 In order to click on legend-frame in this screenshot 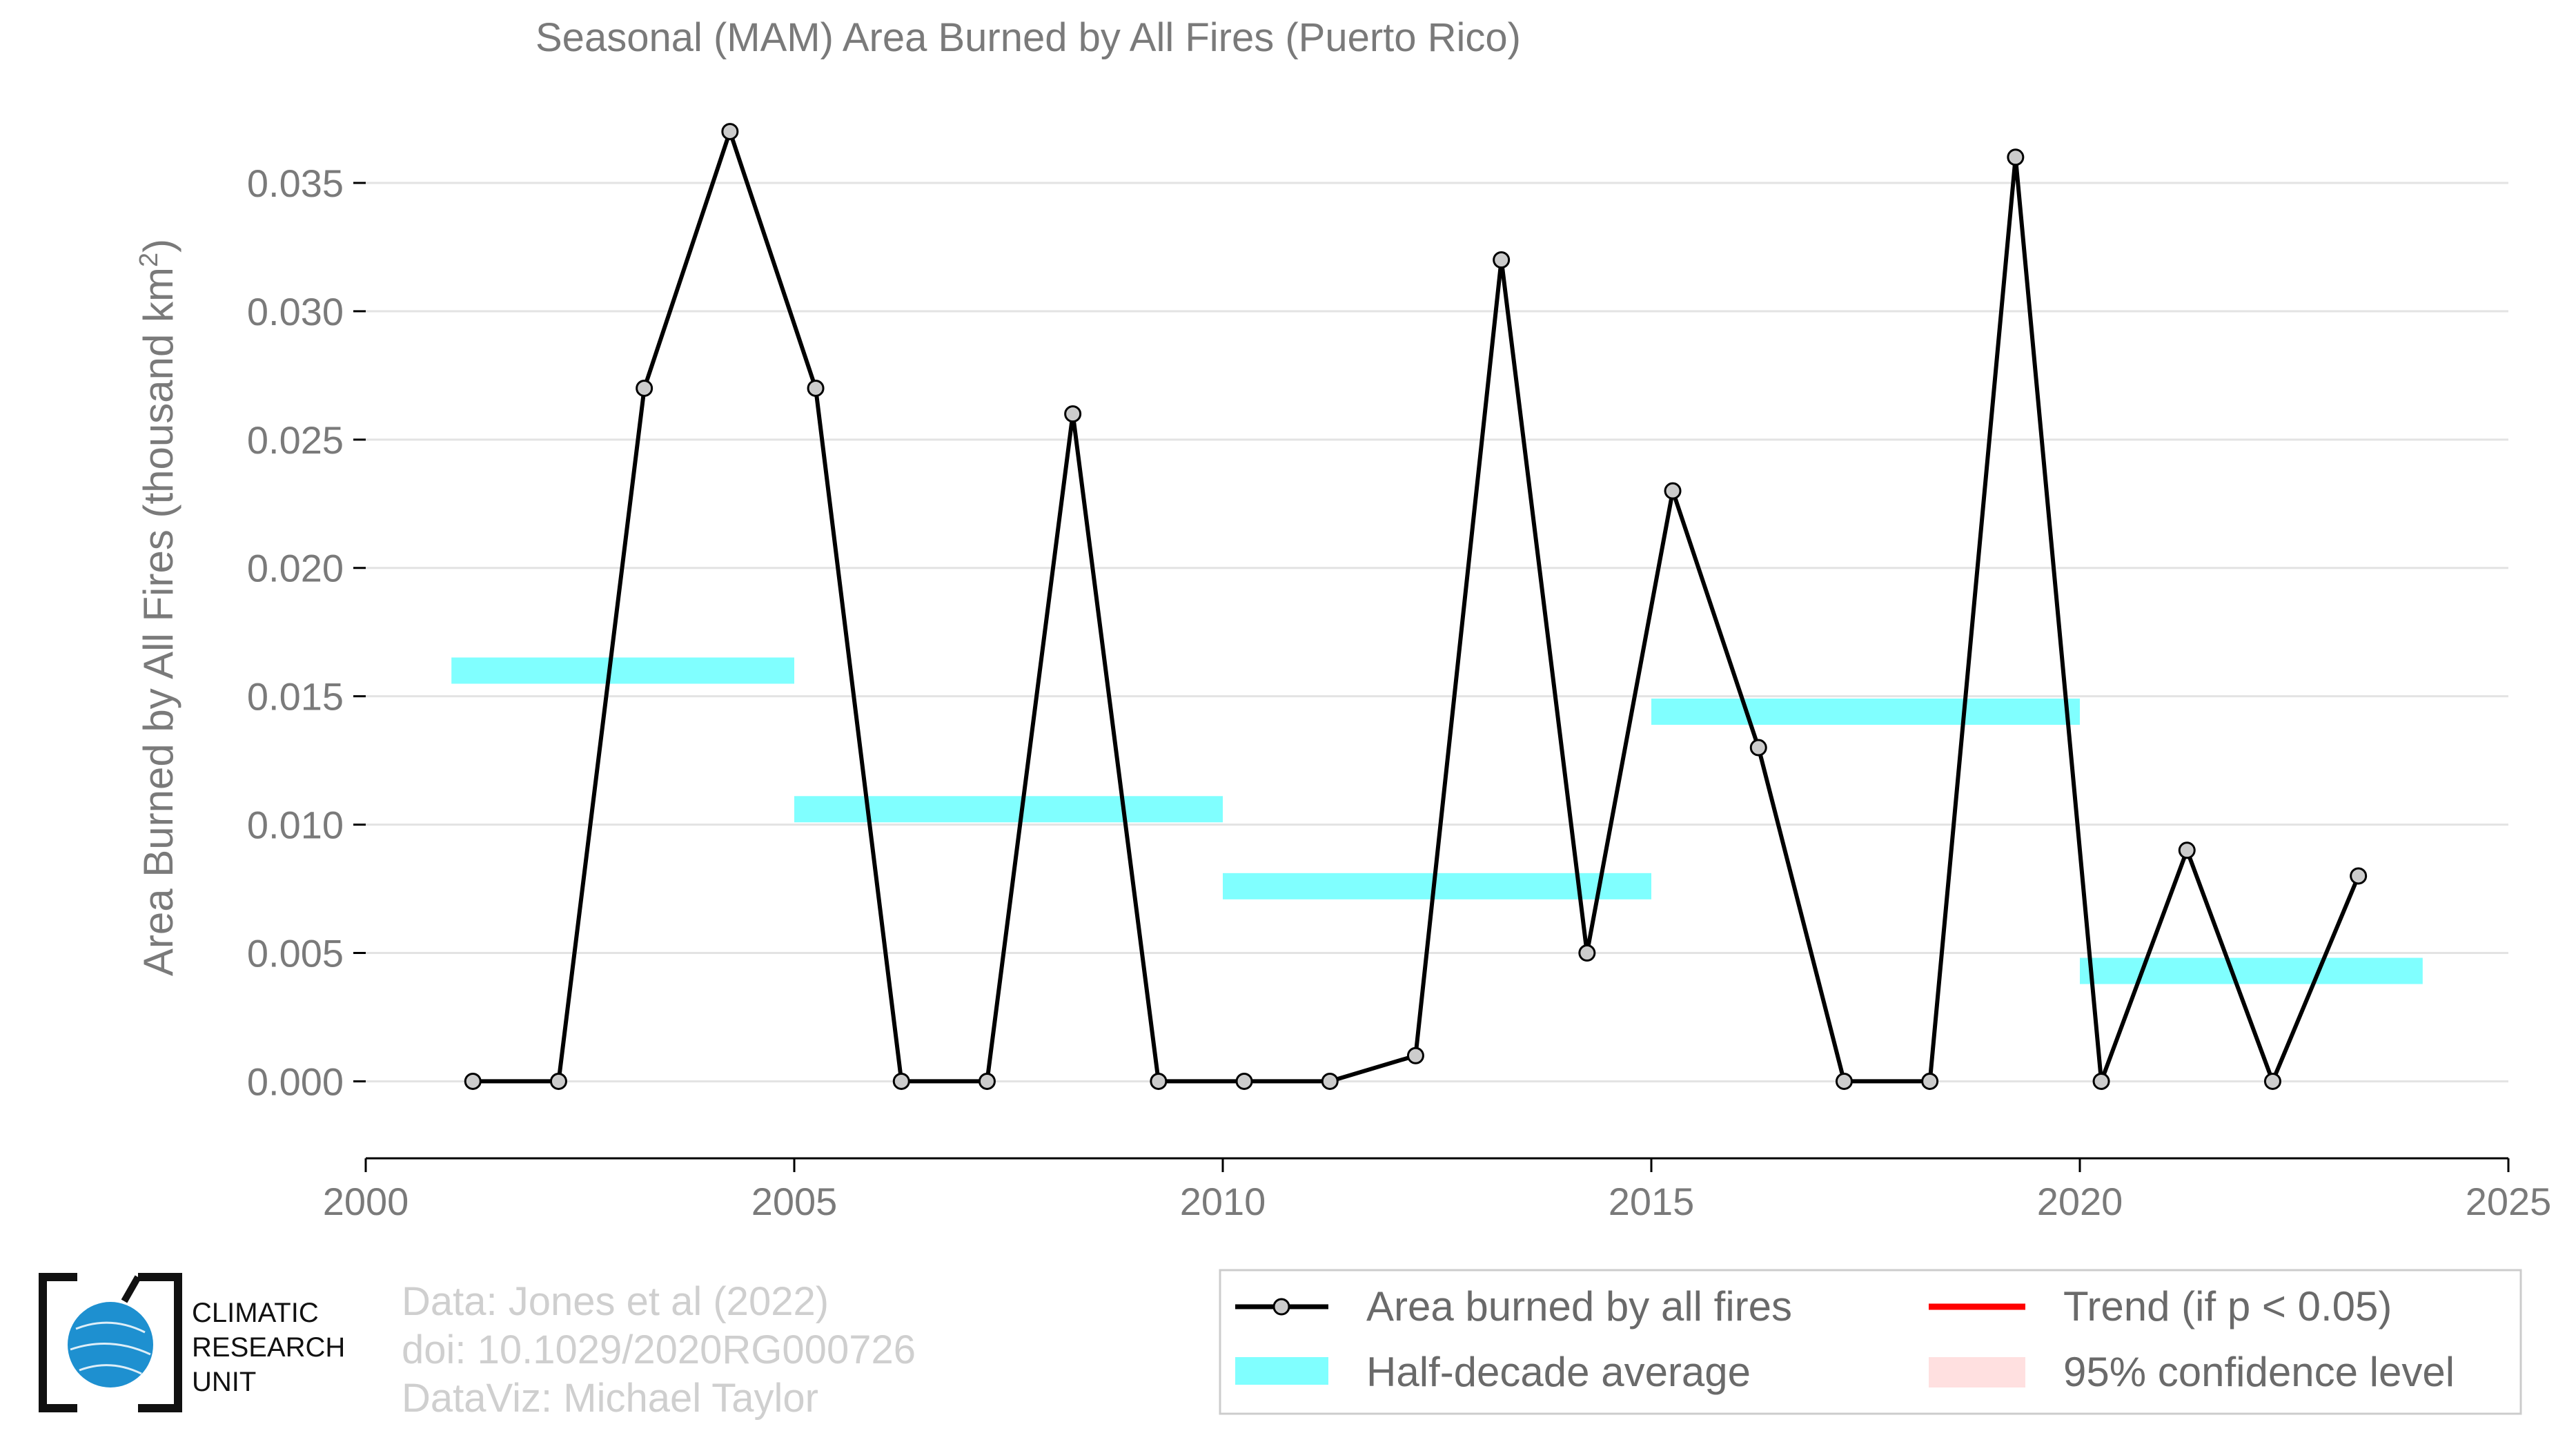, I will do `click(1870, 1342)`.